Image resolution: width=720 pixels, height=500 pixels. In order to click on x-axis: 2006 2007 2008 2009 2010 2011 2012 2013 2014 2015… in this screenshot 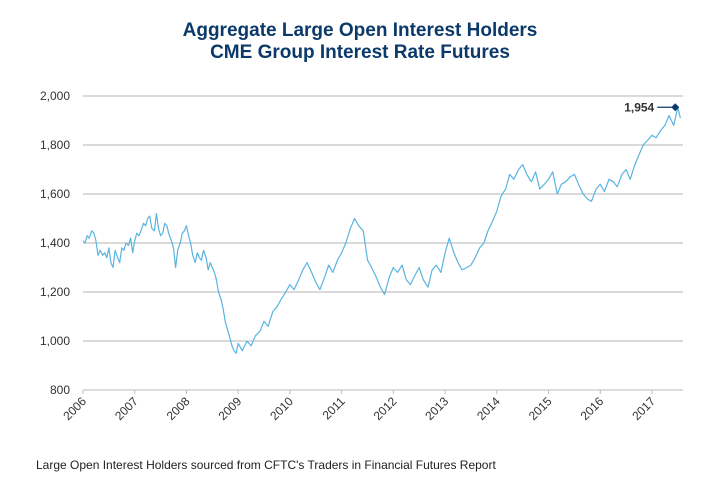, I will do `click(359, 406)`.